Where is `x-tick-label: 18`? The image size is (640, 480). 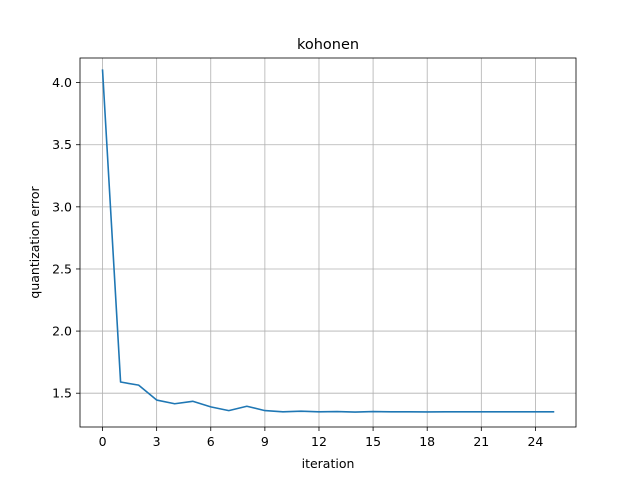 x-tick-label: 18 is located at coordinates (427, 441).